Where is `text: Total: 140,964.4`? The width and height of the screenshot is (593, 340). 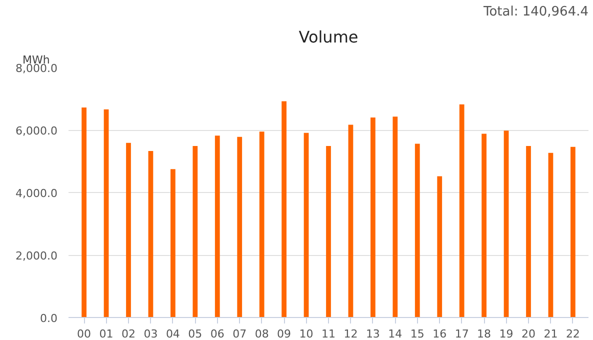 text: Total: 140,964.4 is located at coordinates (535, 12).